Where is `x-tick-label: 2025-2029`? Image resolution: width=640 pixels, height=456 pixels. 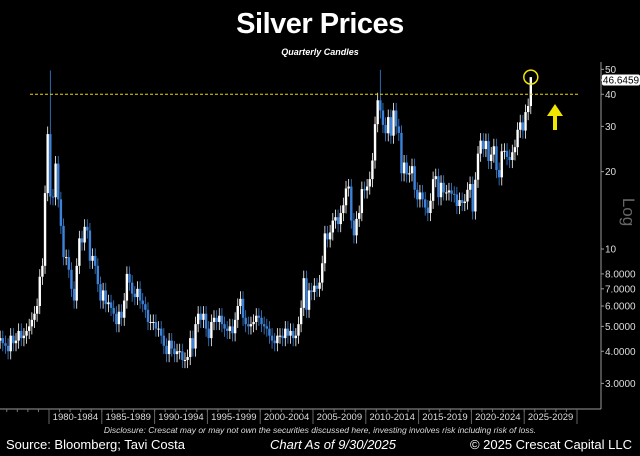 x-tick-label: 2025-2029 is located at coordinates (550, 417).